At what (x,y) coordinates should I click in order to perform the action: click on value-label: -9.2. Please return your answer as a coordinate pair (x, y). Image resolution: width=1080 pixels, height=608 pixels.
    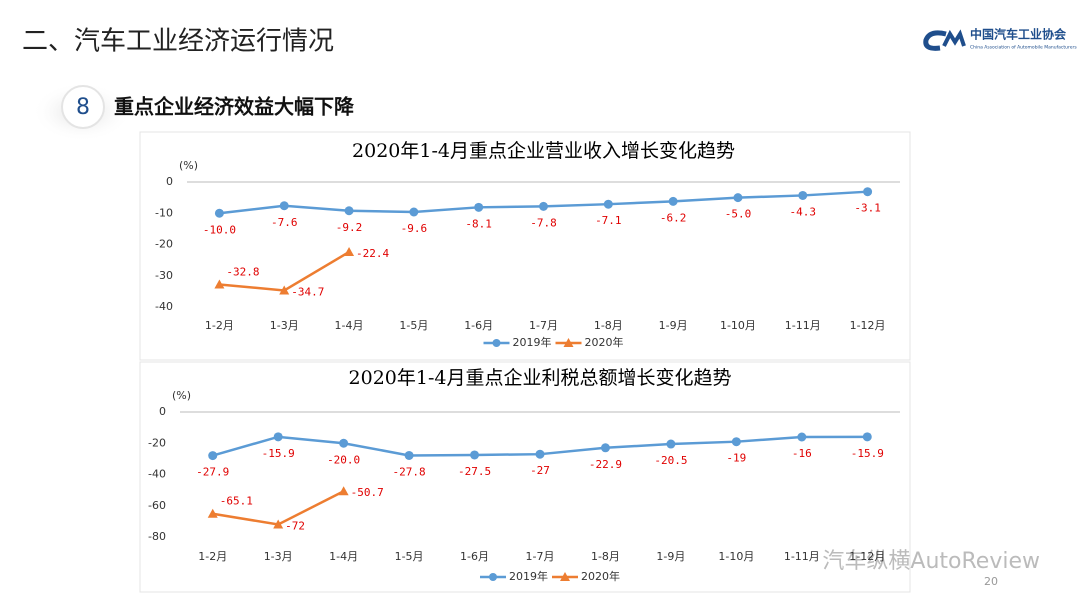
    Looking at the image, I should click on (349, 227).